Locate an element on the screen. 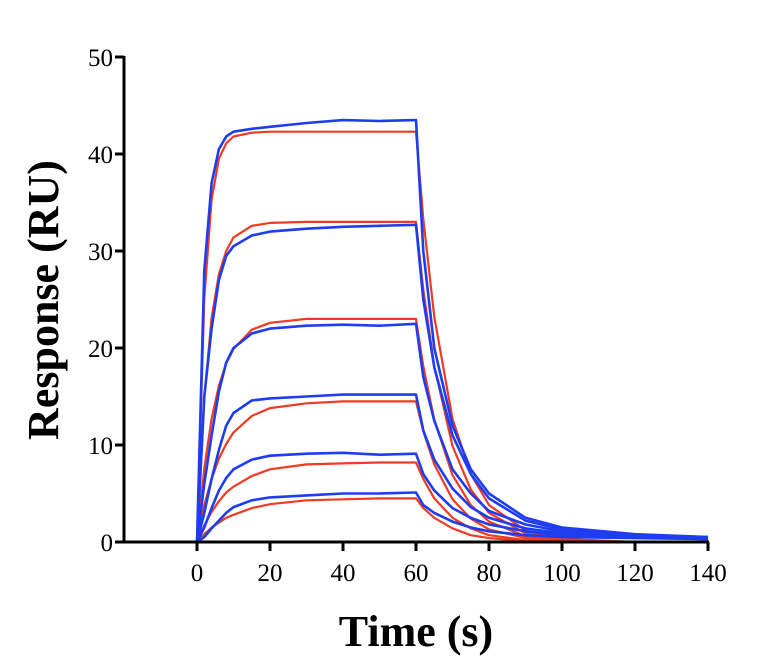 The width and height of the screenshot is (768, 664). x-tick-label: 60 is located at coordinates (416, 573).